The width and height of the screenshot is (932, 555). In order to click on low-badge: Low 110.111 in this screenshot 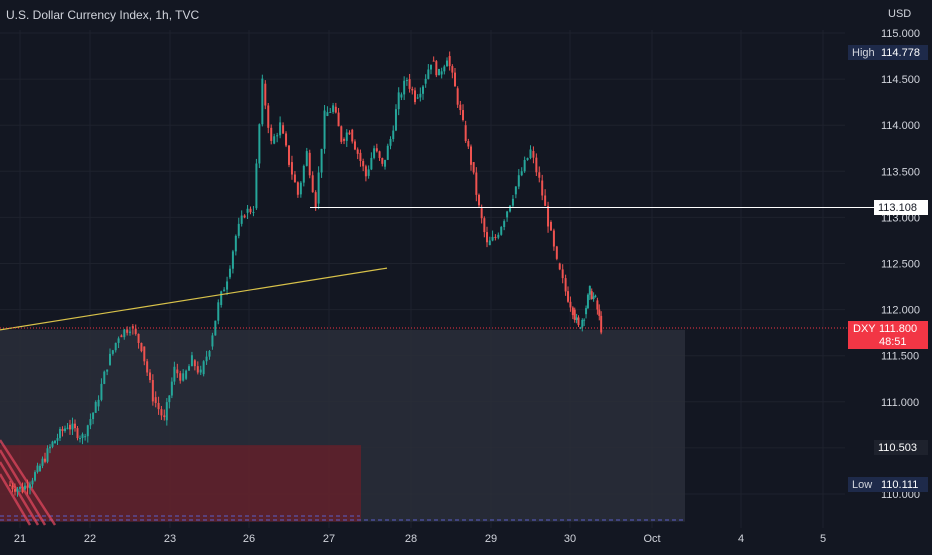, I will do `click(888, 484)`.